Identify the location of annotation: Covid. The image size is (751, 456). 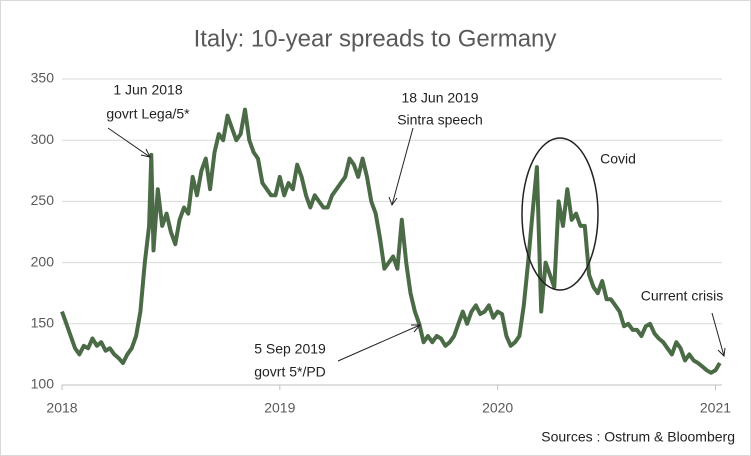
(618, 159).